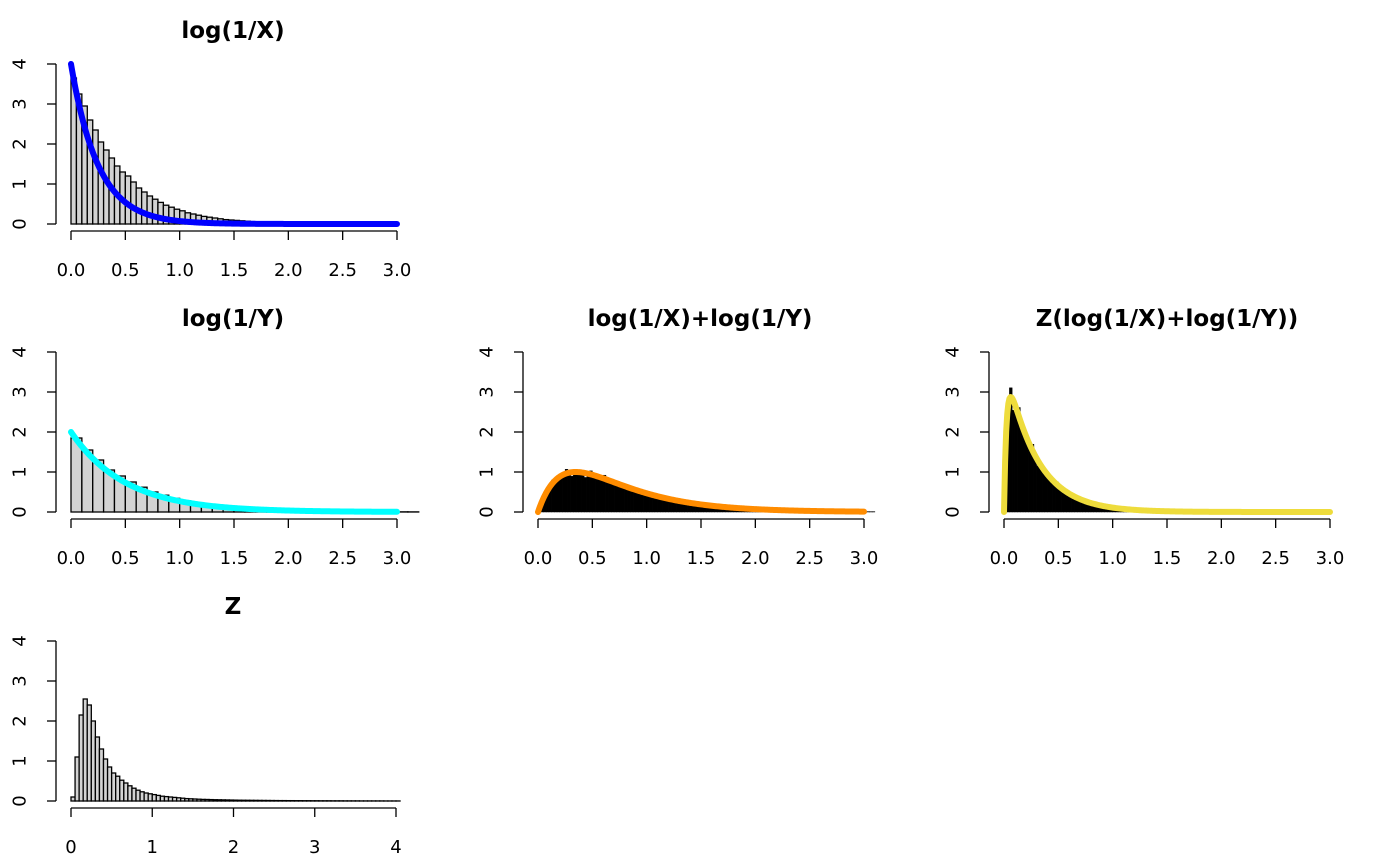  Describe the element at coordinates (233, 847) in the screenshot. I see `x-tick-label: 2` at that location.